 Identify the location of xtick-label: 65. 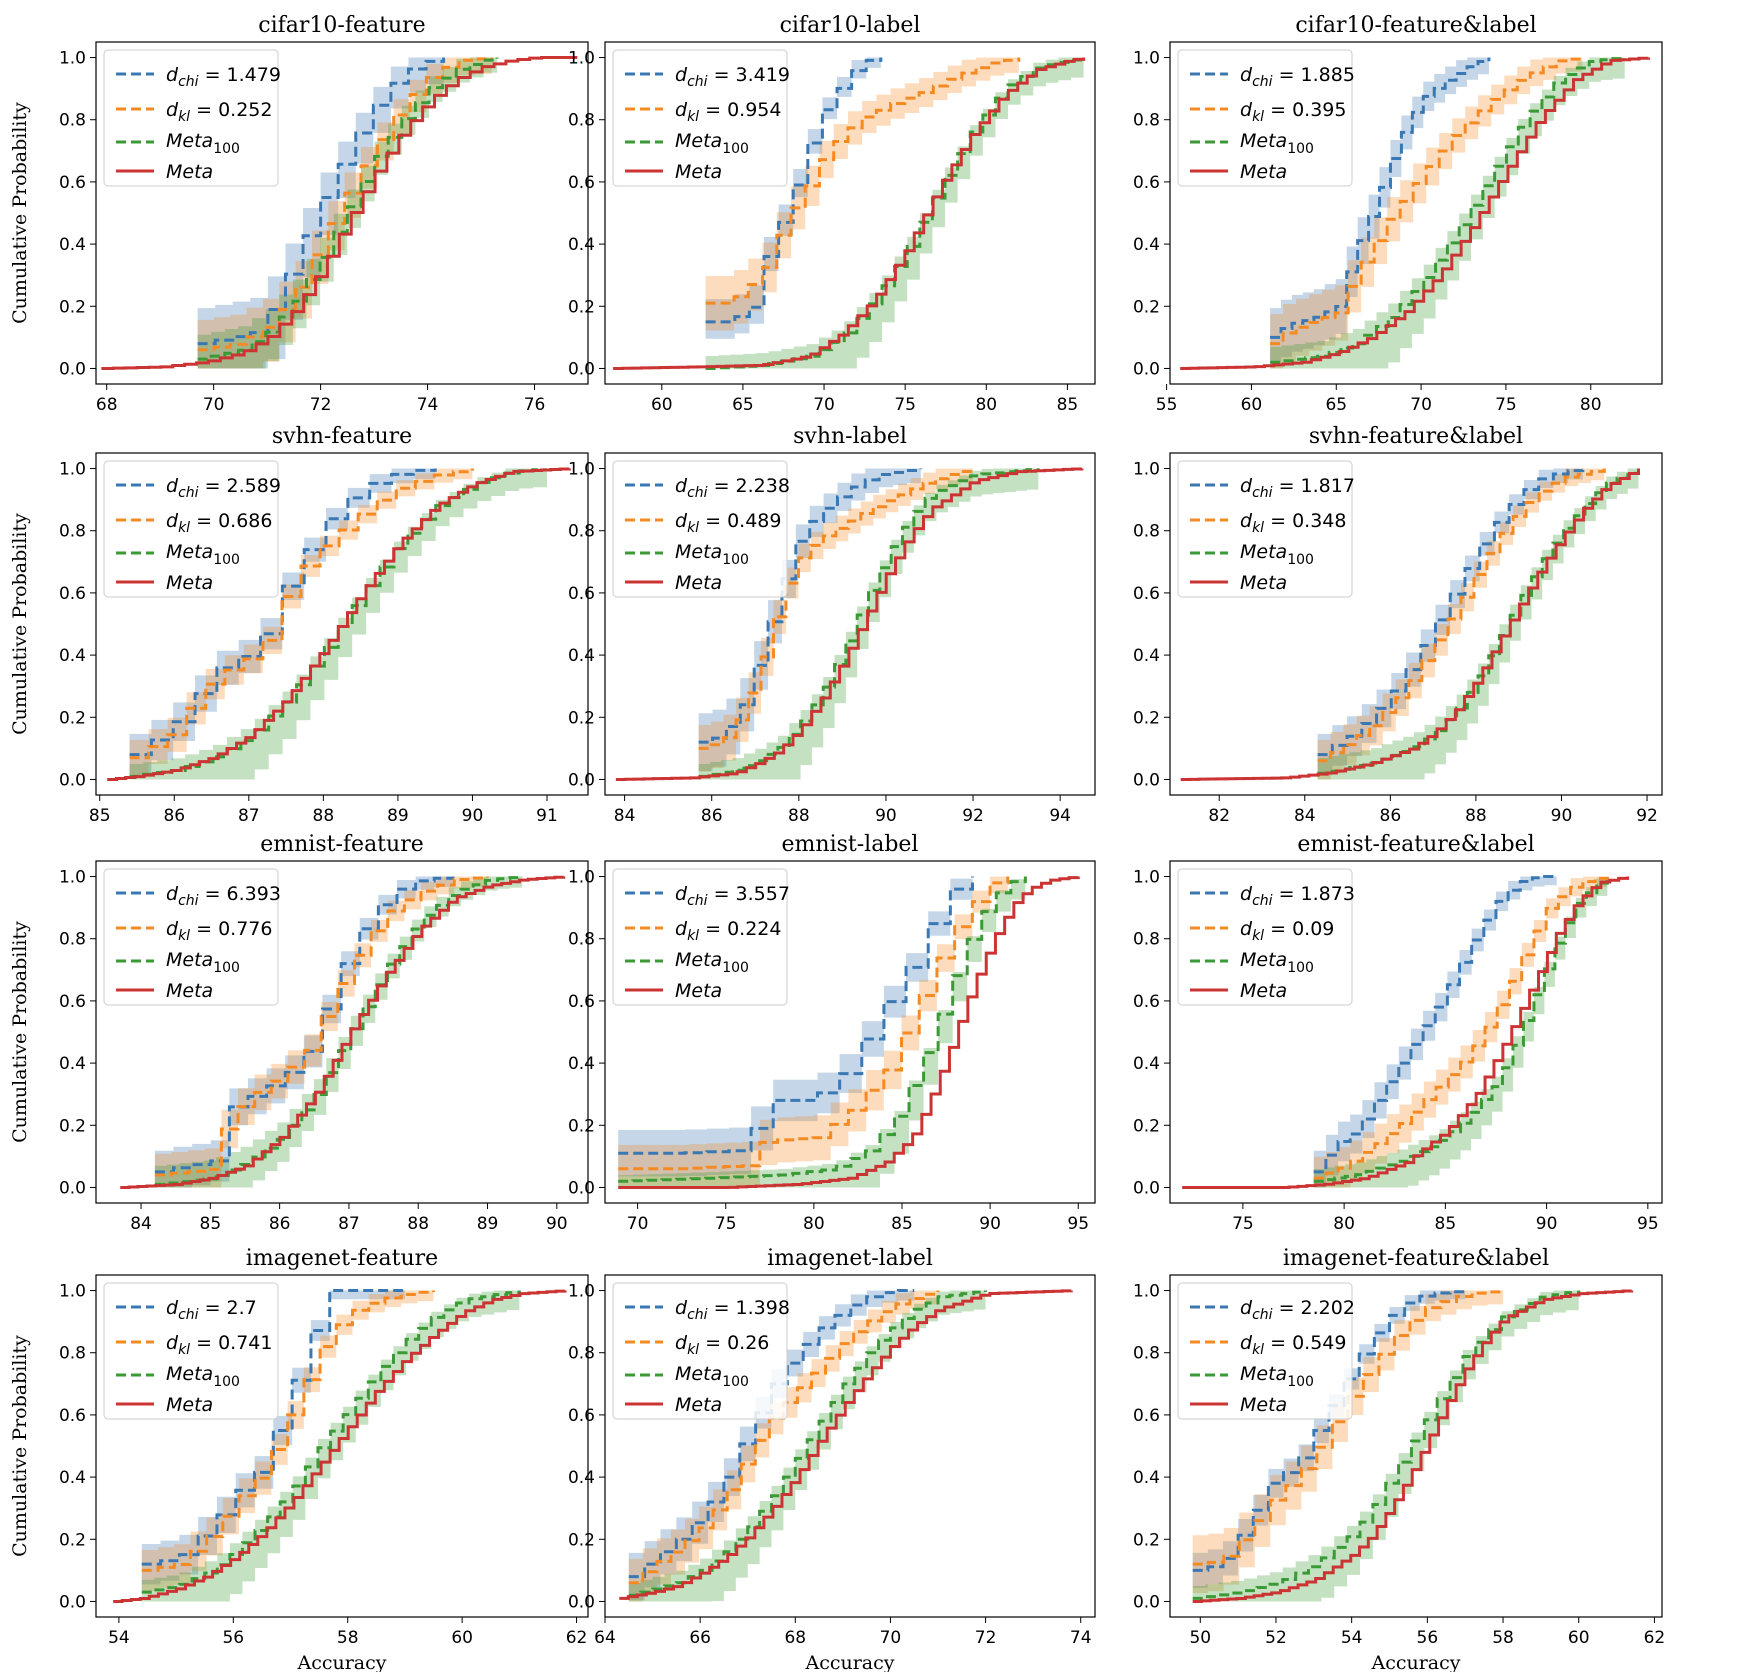
(1336, 405).